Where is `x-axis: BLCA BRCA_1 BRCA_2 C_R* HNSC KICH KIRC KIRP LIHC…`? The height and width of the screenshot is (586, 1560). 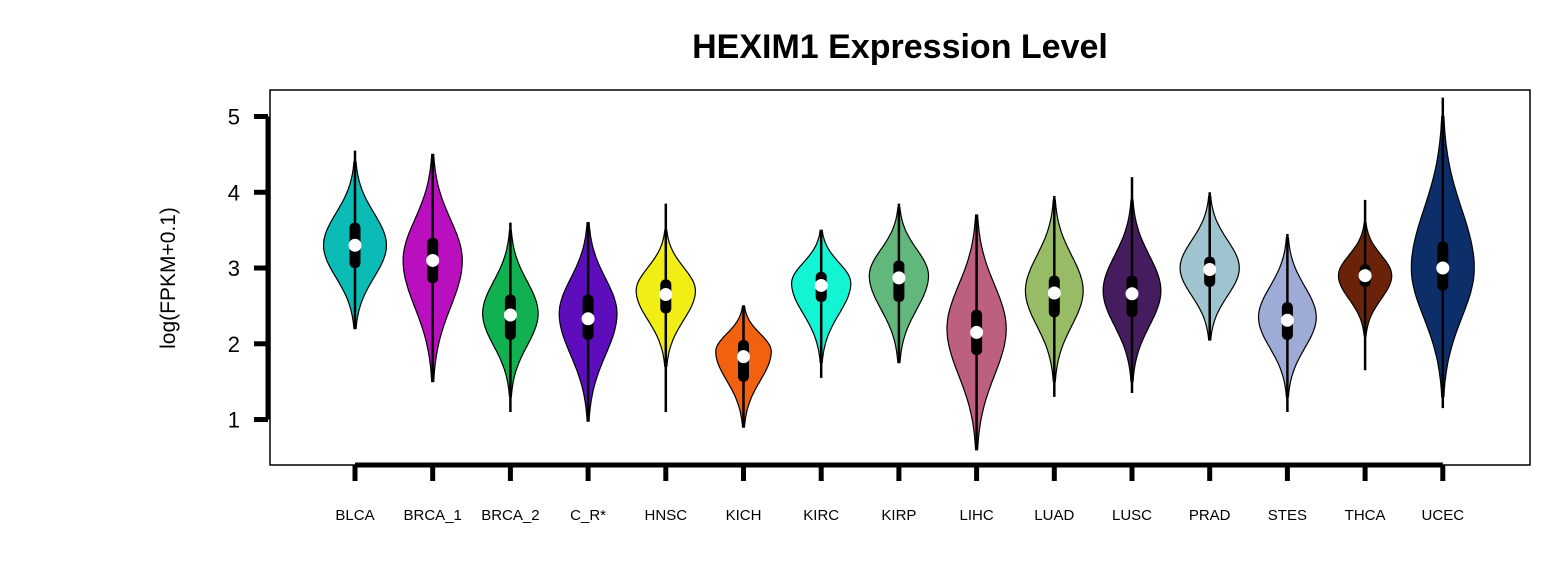
x-axis: BLCA BRCA_1 BRCA_2 C_R* HNSC KICH KIRC KIRP LIHC… is located at coordinates (900, 493).